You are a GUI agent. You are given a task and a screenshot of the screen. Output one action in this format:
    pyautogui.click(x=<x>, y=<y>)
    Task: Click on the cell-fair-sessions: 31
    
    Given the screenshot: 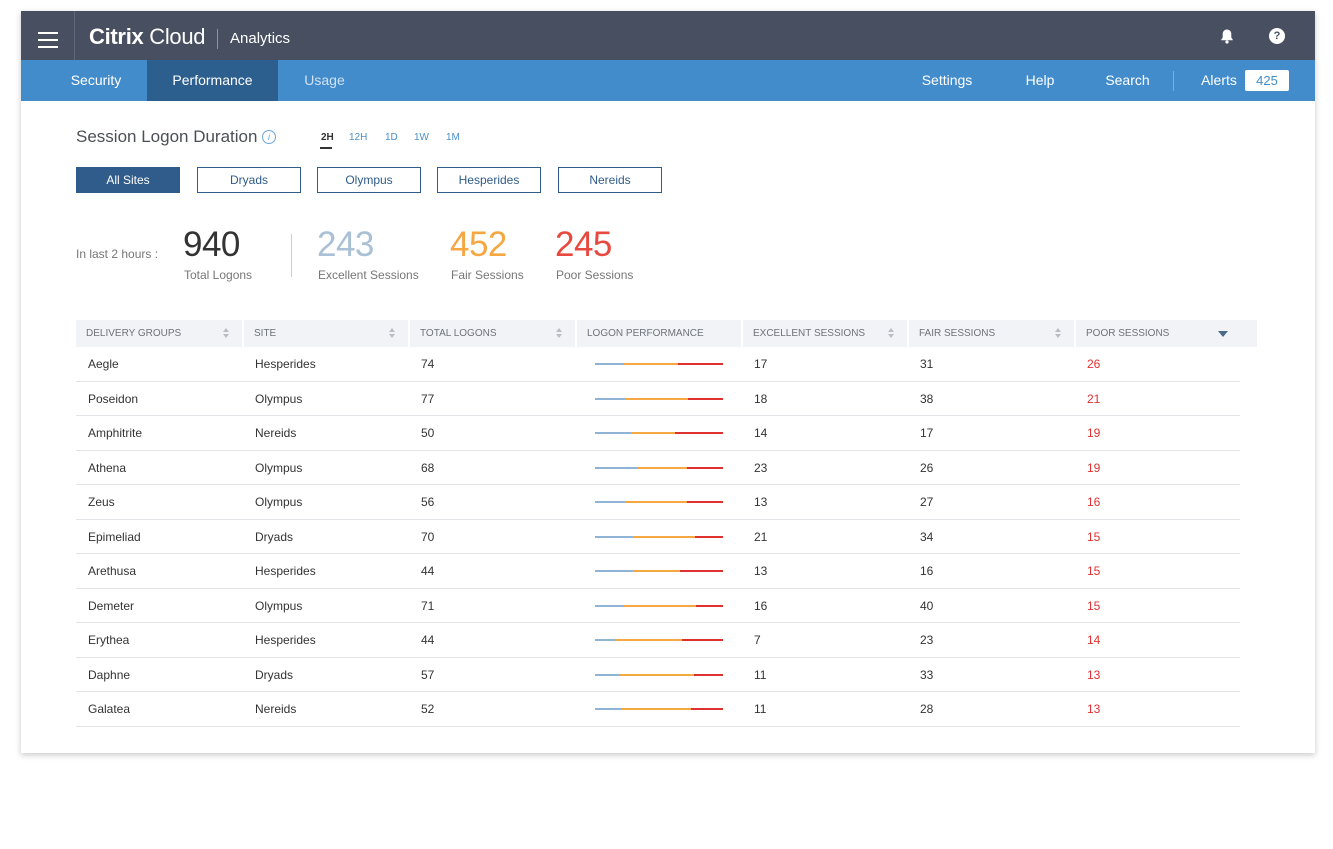 What is the action you would take?
    pyautogui.click(x=927, y=364)
    